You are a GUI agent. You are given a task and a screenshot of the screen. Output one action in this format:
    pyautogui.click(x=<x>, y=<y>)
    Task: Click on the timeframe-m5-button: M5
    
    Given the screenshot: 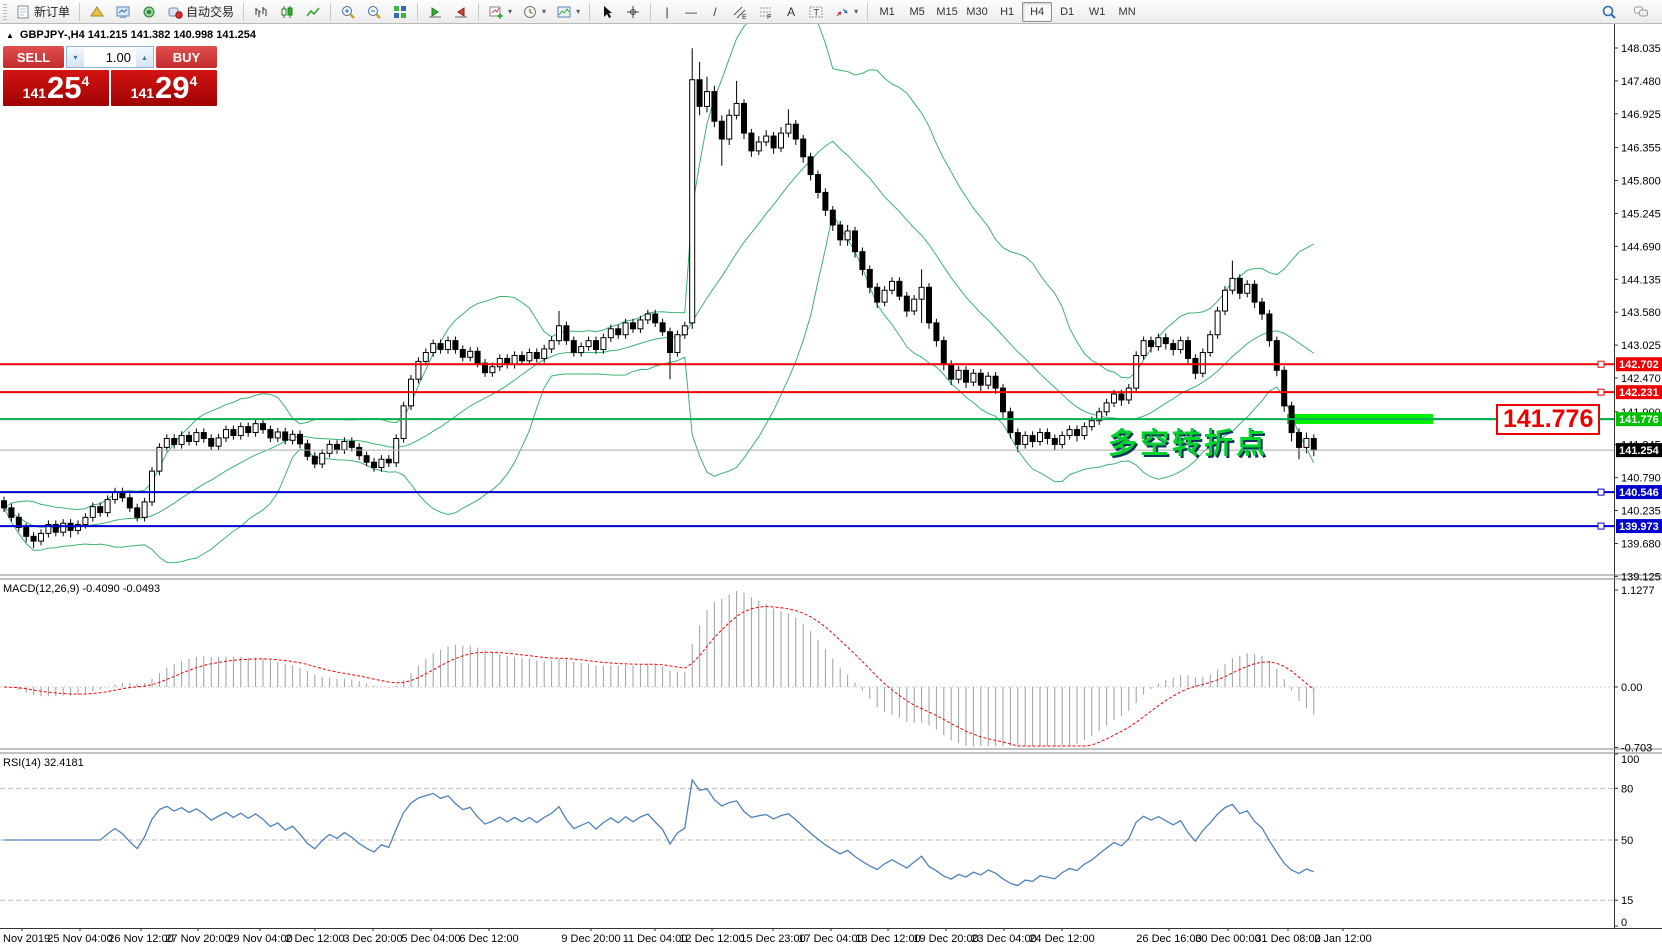 What is the action you would take?
    pyautogui.click(x=917, y=11)
    